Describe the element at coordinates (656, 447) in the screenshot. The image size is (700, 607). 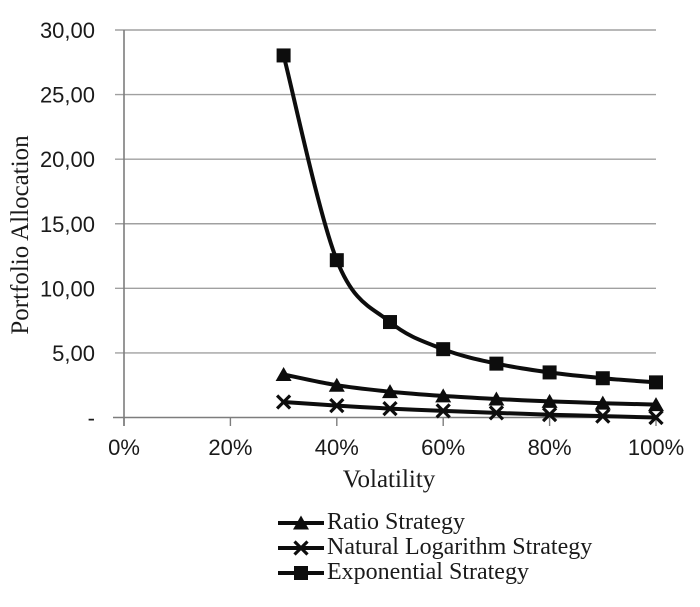
I see `x-tick-label: 100%` at that location.